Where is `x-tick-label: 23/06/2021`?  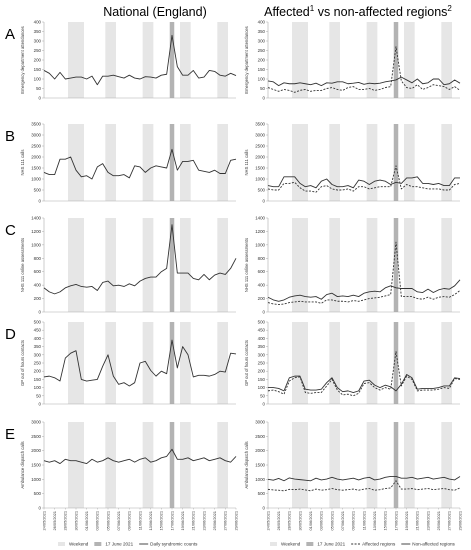
x-tick-label: 23/06/2021 is located at coordinates (427, 520).